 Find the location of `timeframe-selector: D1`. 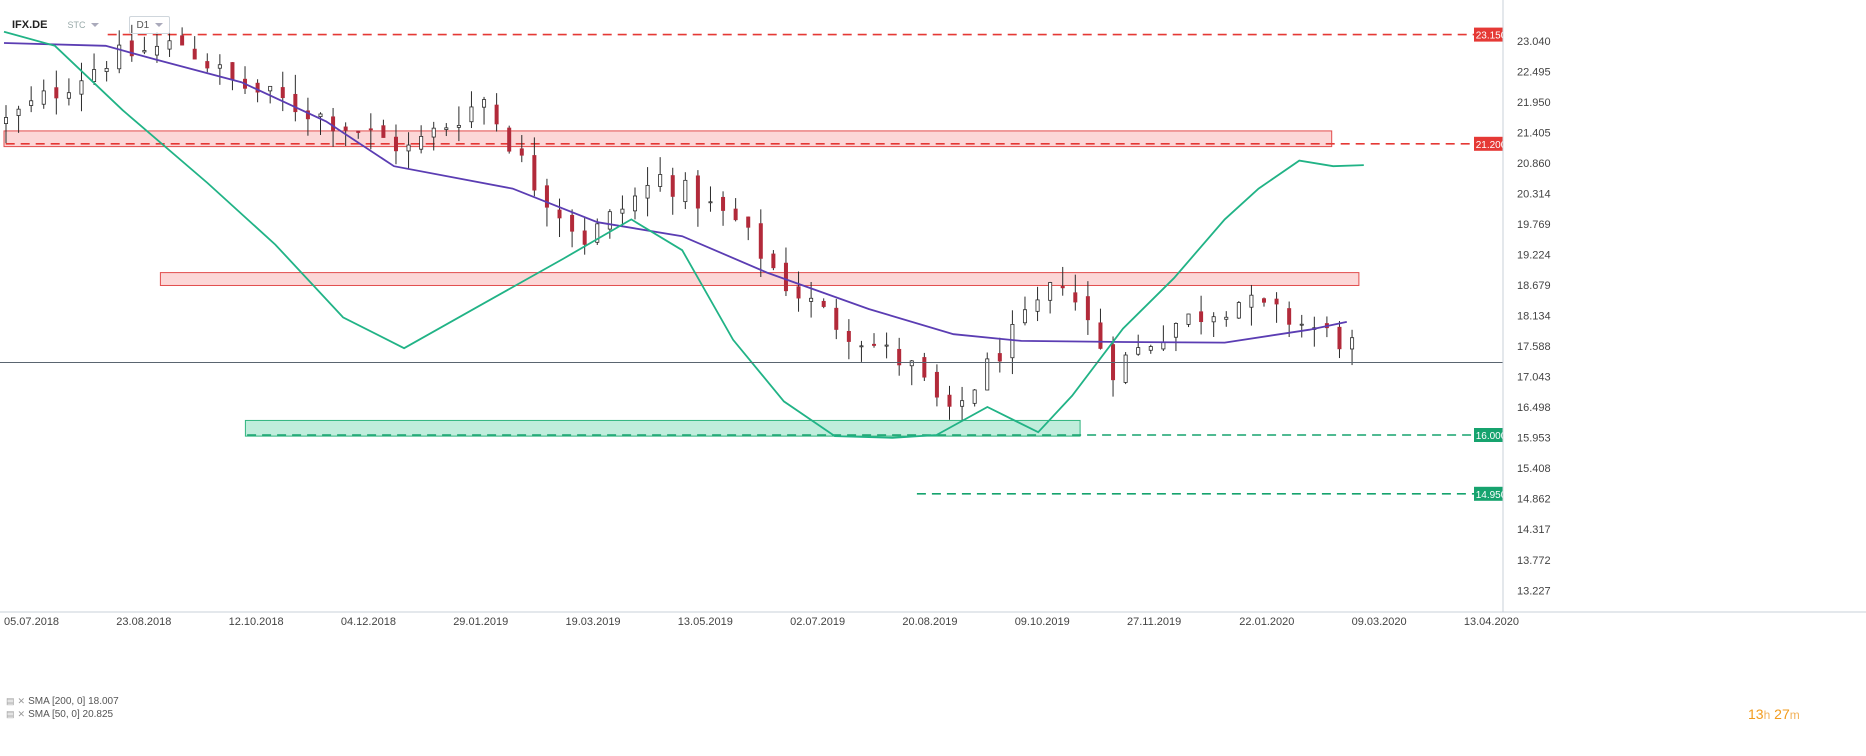

timeframe-selector: D1 is located at coordinates (150, 25).